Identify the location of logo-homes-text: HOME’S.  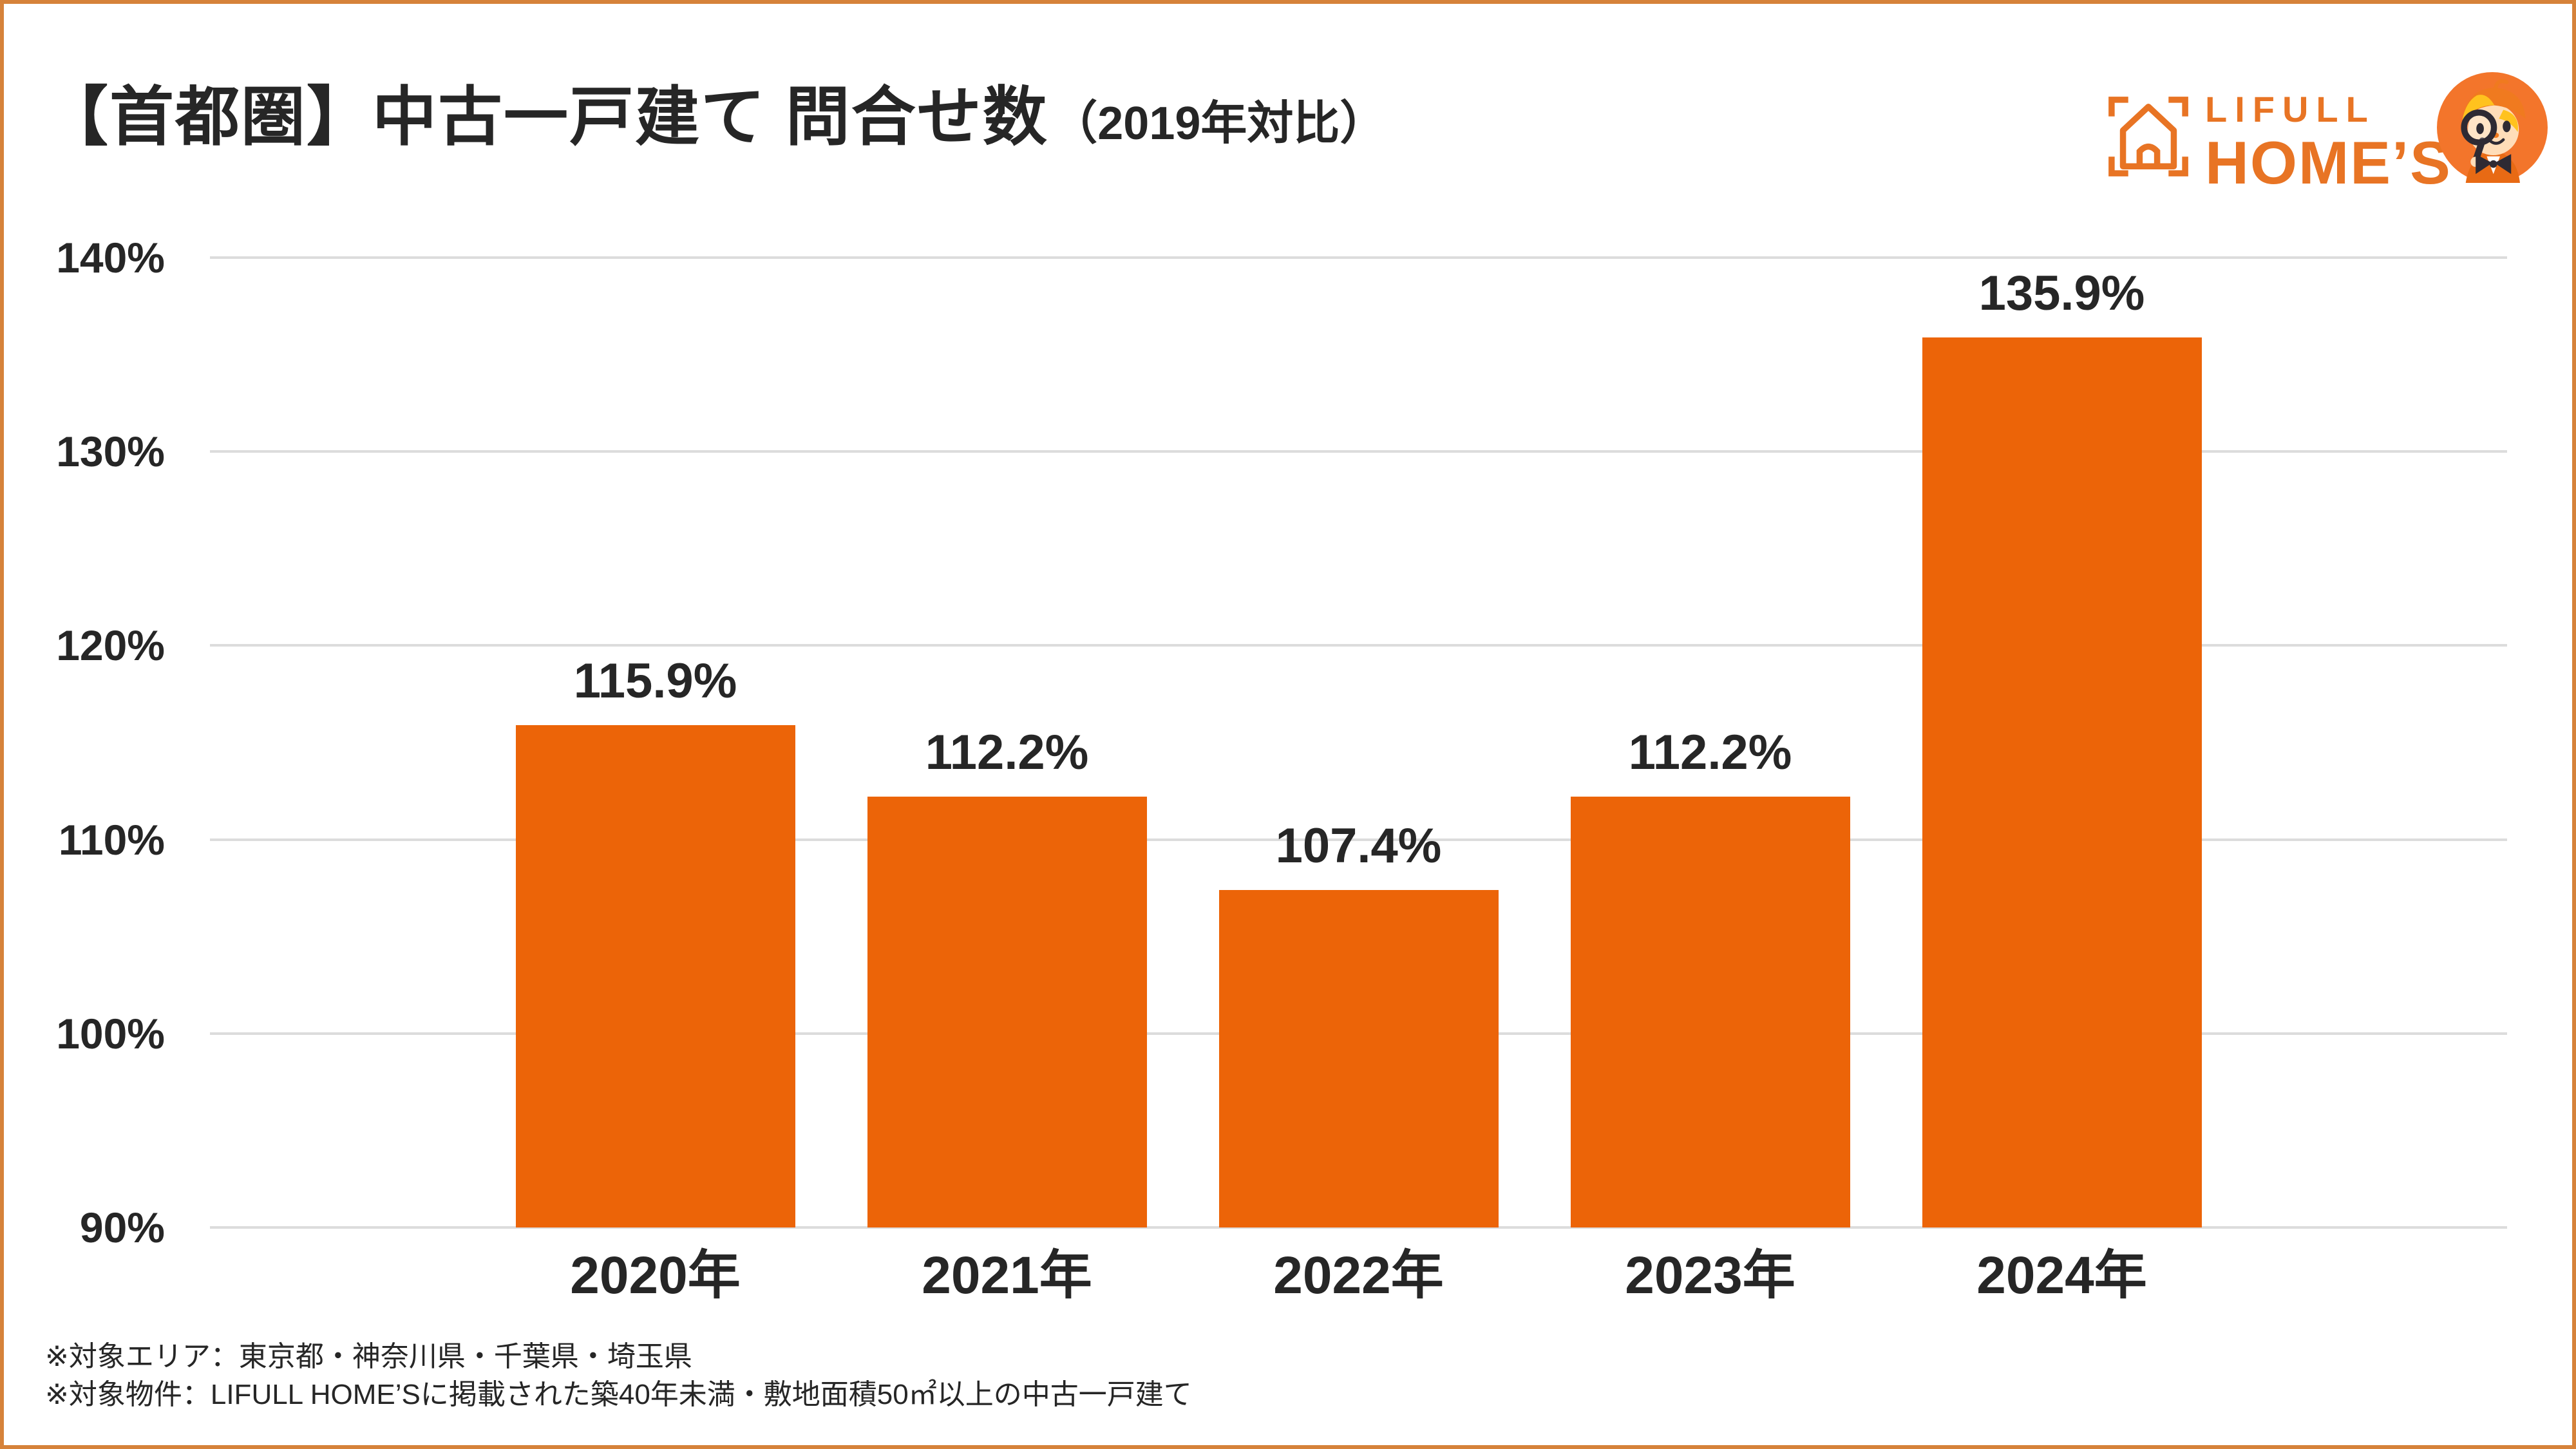
(2328, 163).